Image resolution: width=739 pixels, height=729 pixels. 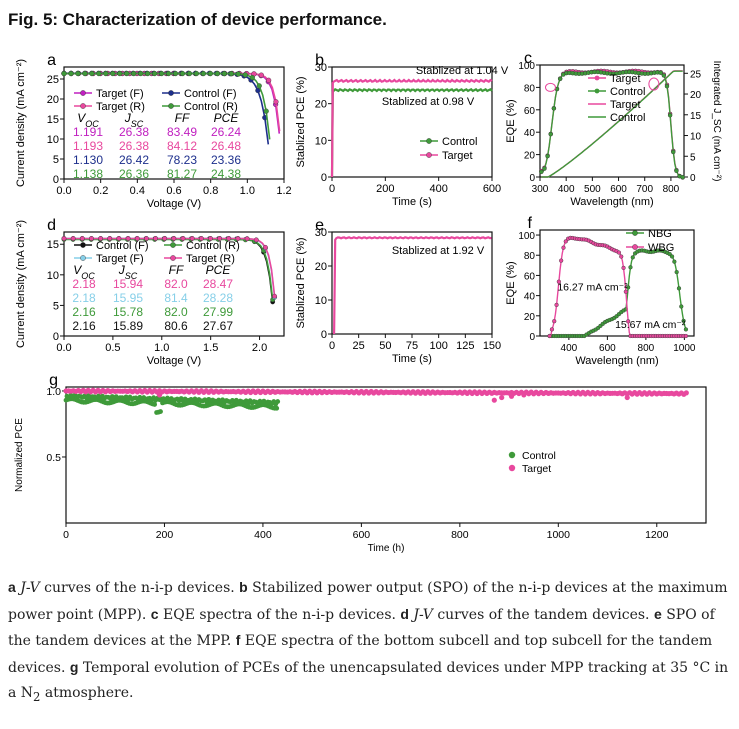 I want to click on caption-panel-letter: g, so click(x=74, y=666).